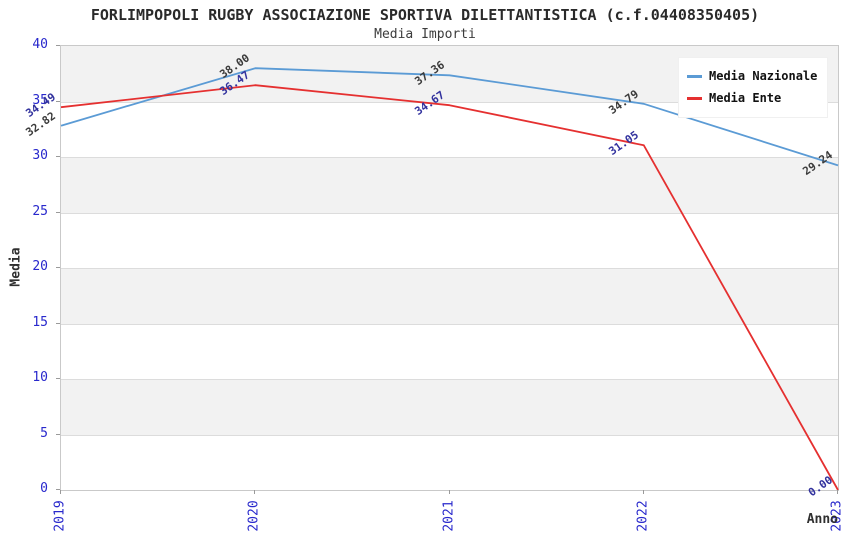 Image resolution: width=850 pixels, height=550 pixels. What do you see at coordinates (40, 44) in the screenshot?
I see `y-tick-label: 40` at bounding box center [40, 44].